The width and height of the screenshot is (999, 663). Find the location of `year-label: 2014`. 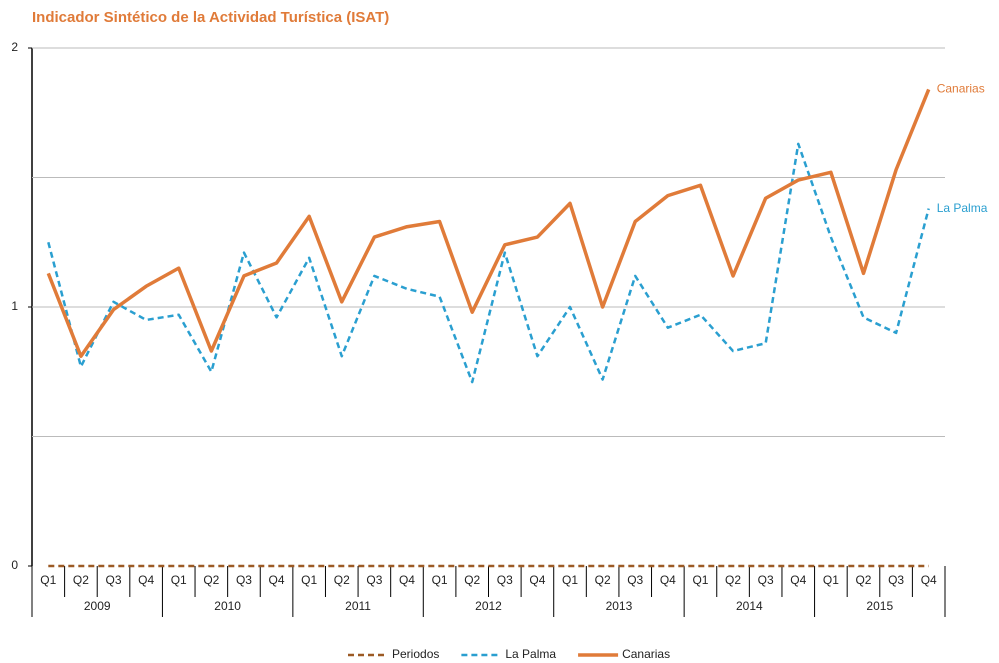

year-label: 2014 is located at coordinates (749, 606).